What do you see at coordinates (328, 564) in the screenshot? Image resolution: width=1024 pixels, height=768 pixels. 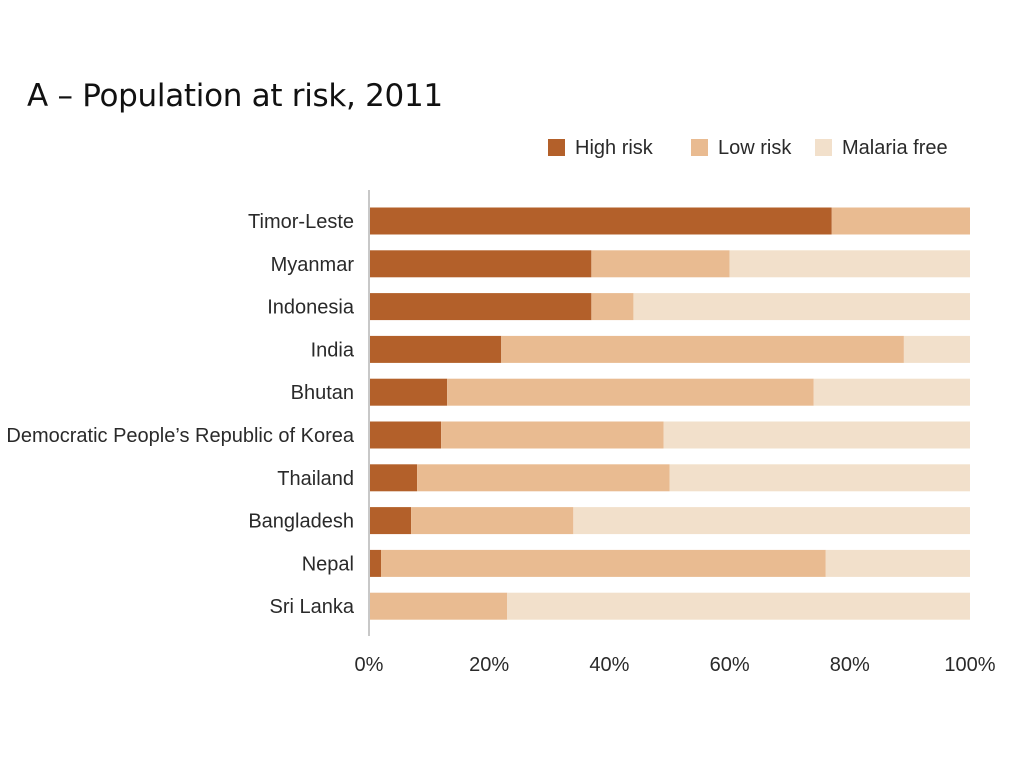 I see `category-label: Nepal` at bounding box center [328, 564].